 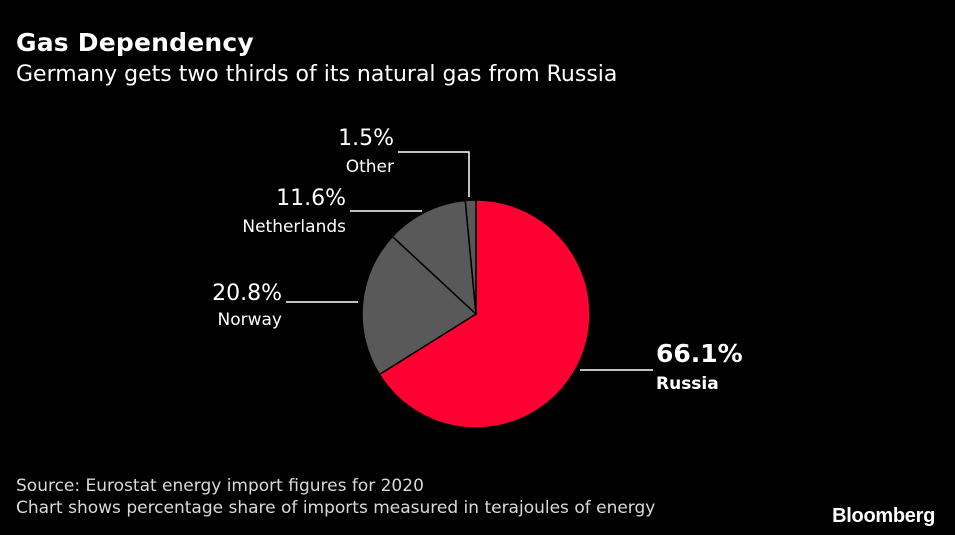 What do you see at coordinates (484, 314) in the screenshot?
I see `pie-slice-russia` at bounding box center [484, 314].